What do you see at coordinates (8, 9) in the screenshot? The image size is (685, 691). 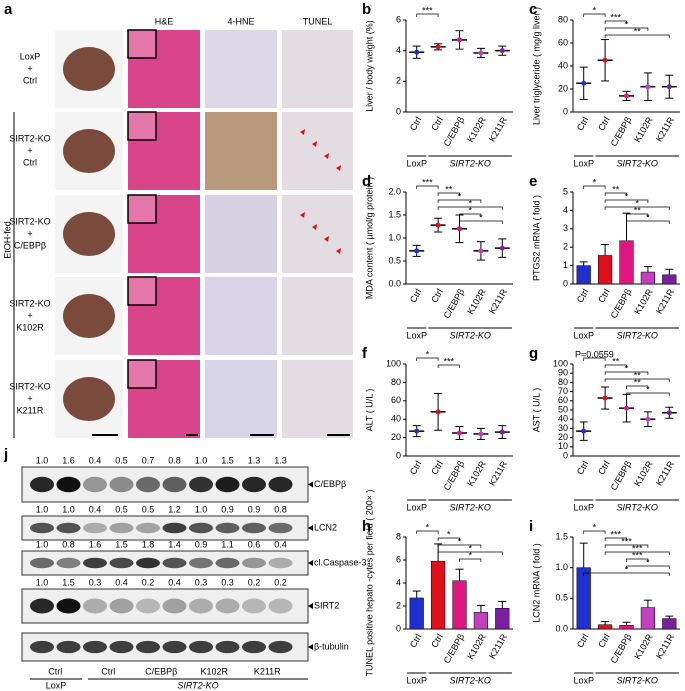 I see `panel-letter: a` at bounding box center [8, 9].